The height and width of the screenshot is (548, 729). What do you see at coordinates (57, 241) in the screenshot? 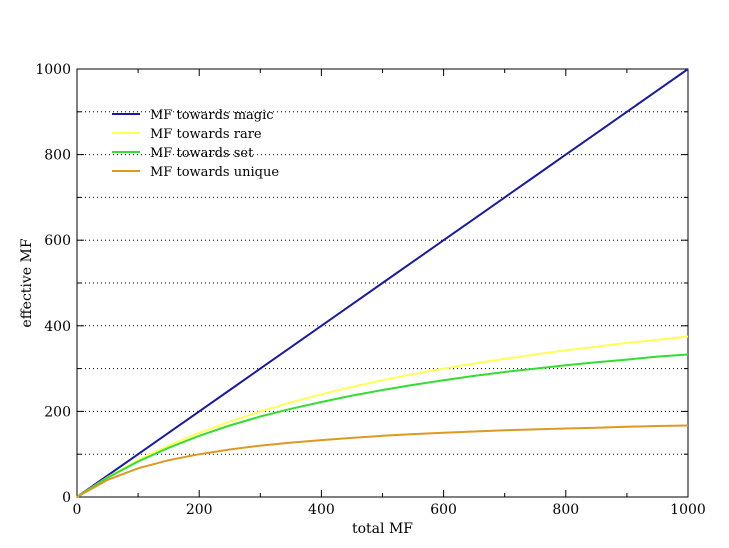
I see `y-tick-label: 600` at bounding box center [57, 241].